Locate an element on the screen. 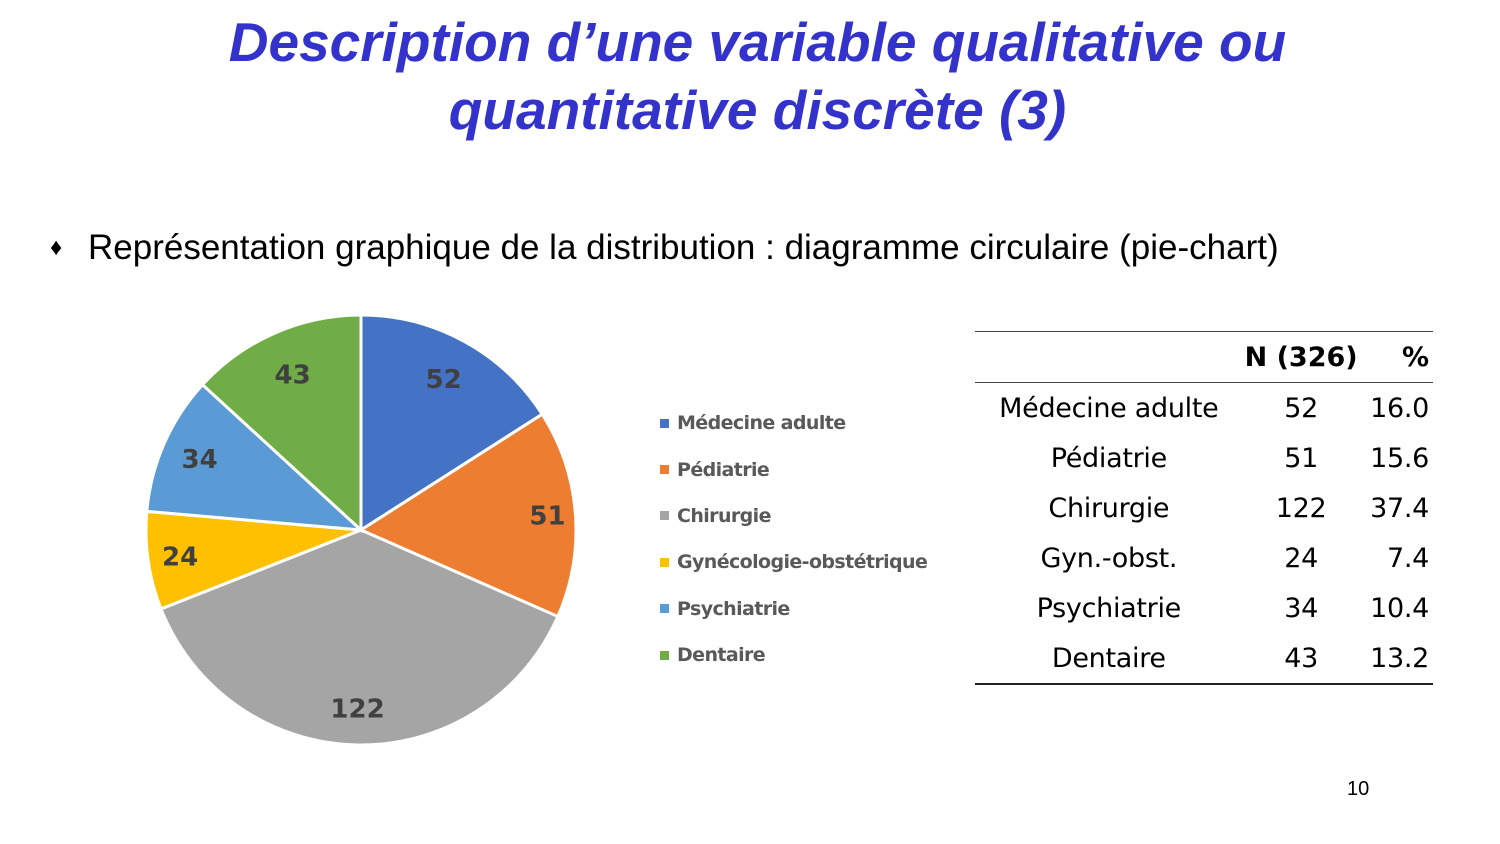 The width and height of the screenshot is (1500, 844). cell-category: Pédiatrie is located at coordinates (1109, 458).